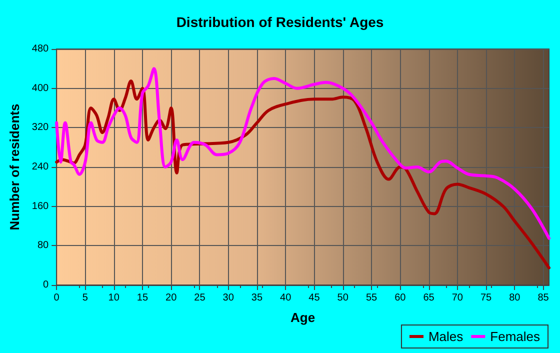  What do you see at coordinates (41, 167) in the screenshot?
I see `y-tick-label: 240` at bounding box center [41, 167].